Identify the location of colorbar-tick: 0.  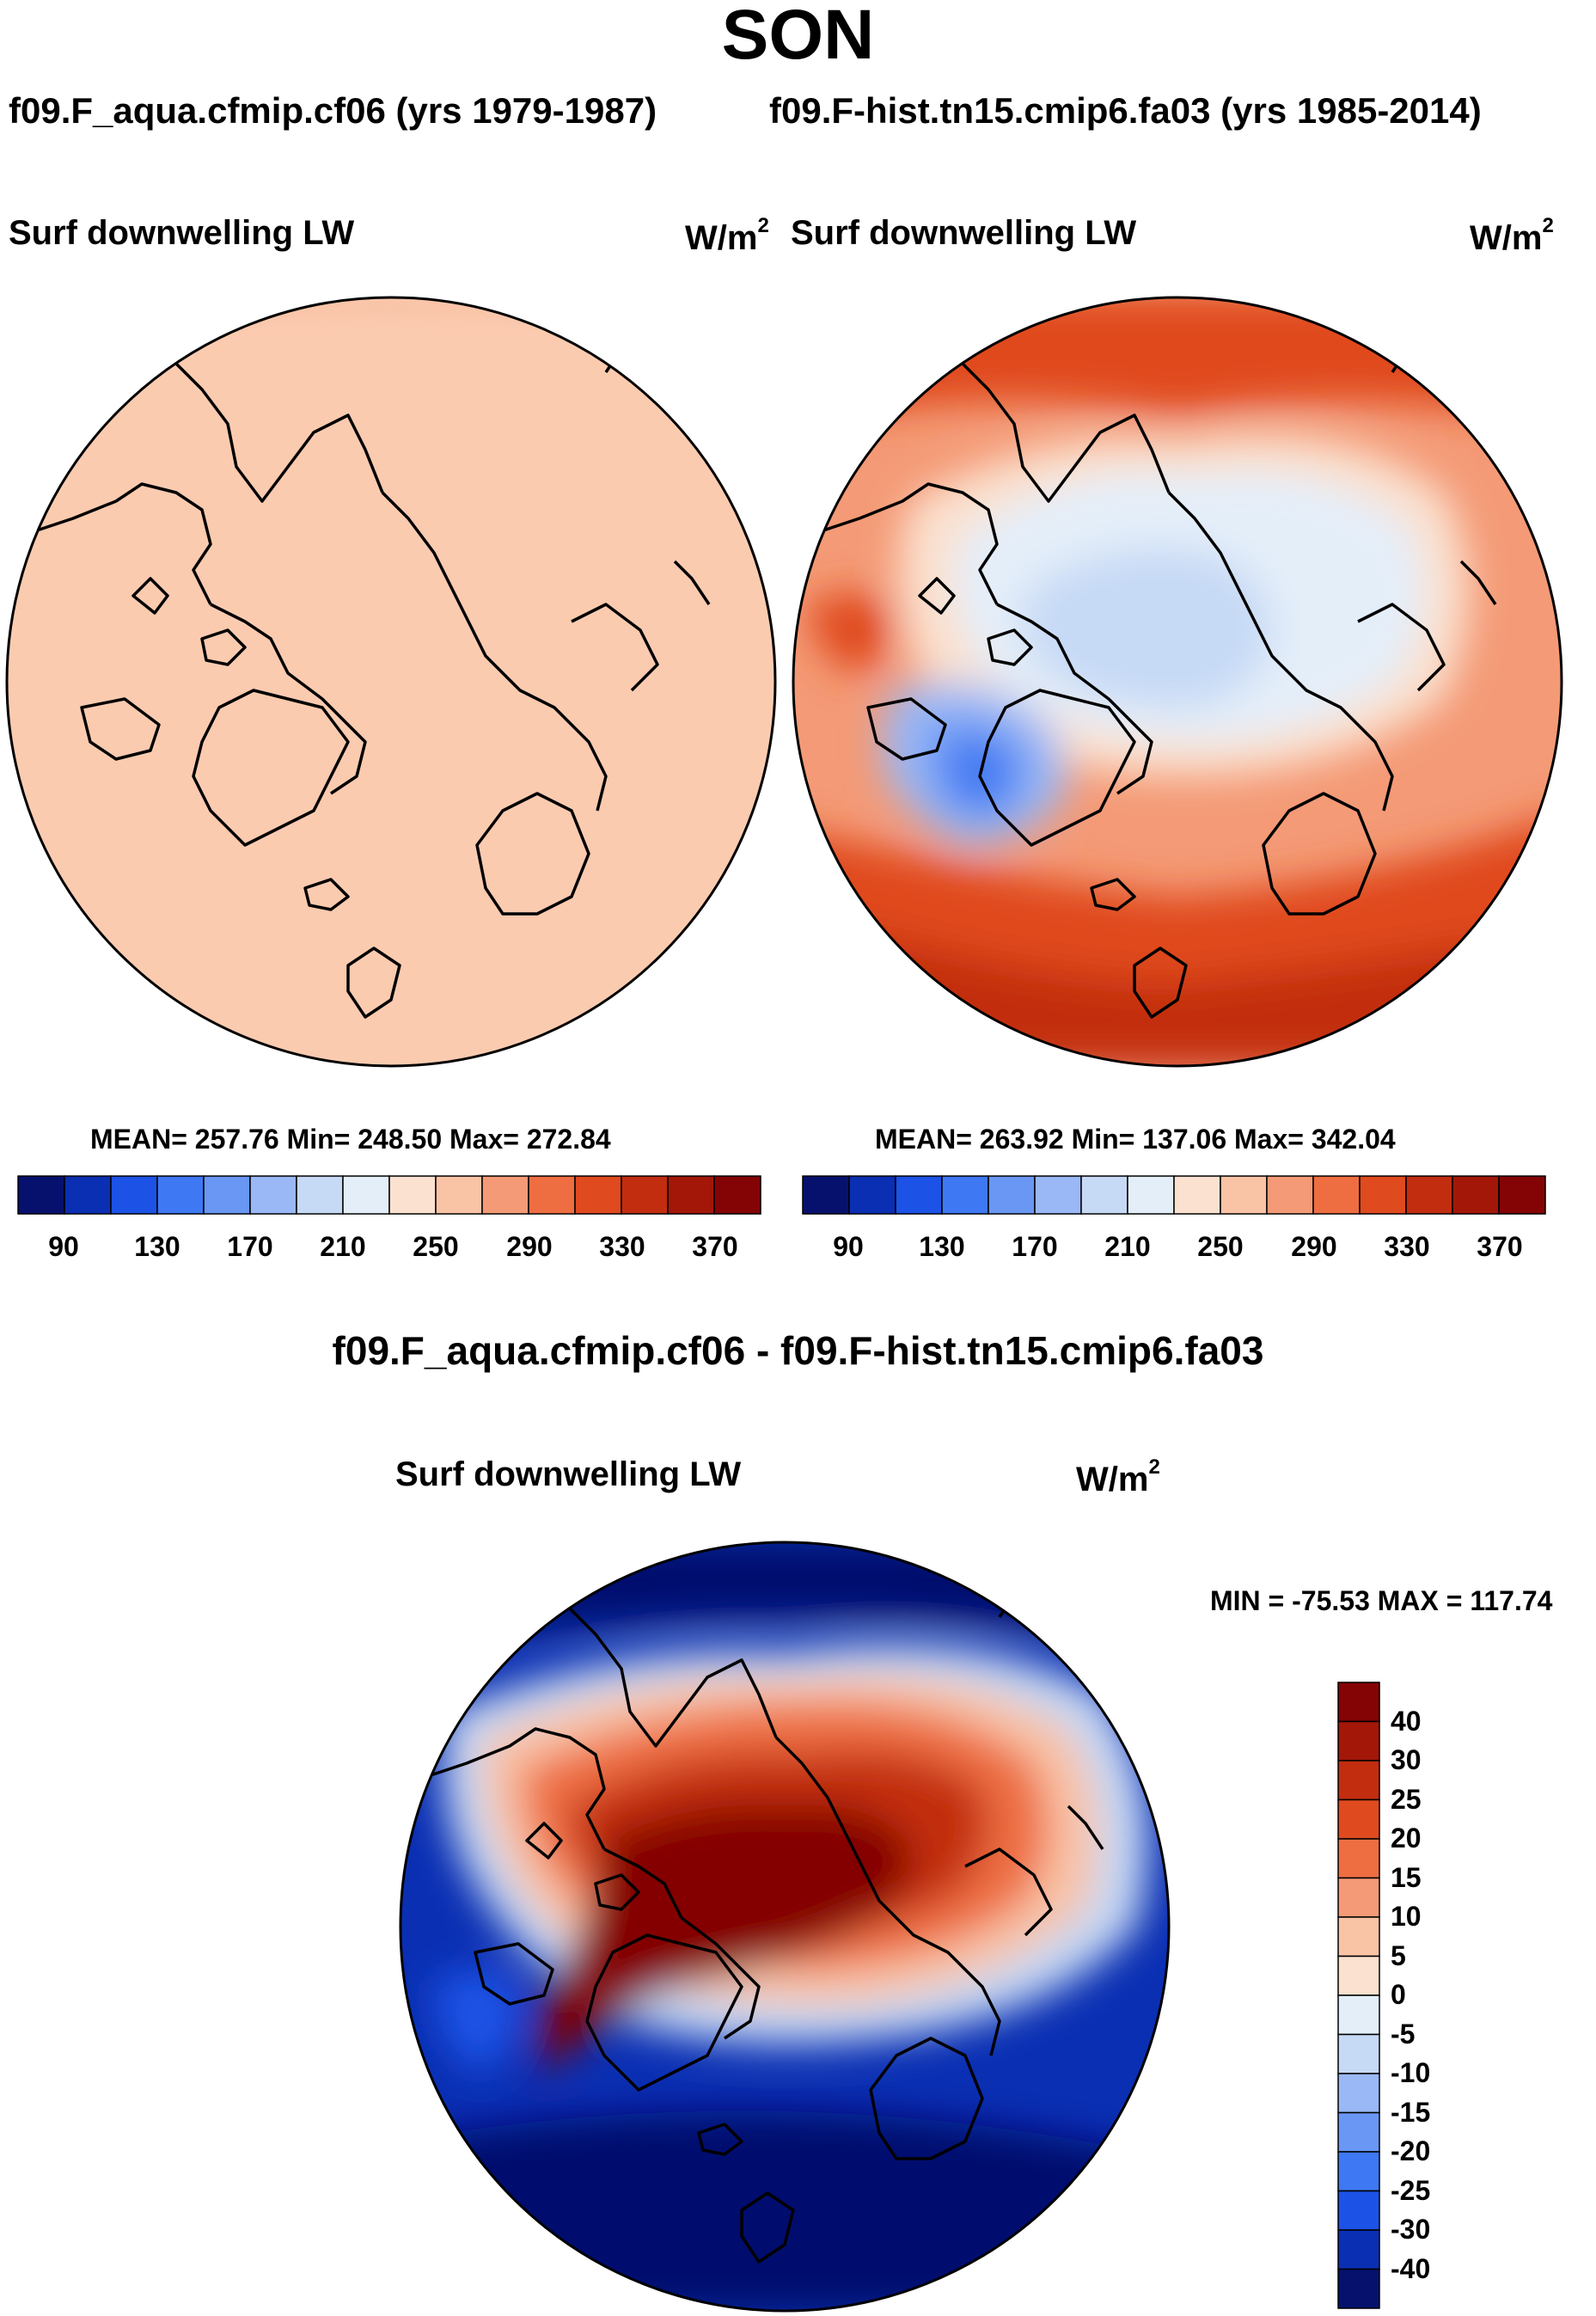
(1398, 1994).